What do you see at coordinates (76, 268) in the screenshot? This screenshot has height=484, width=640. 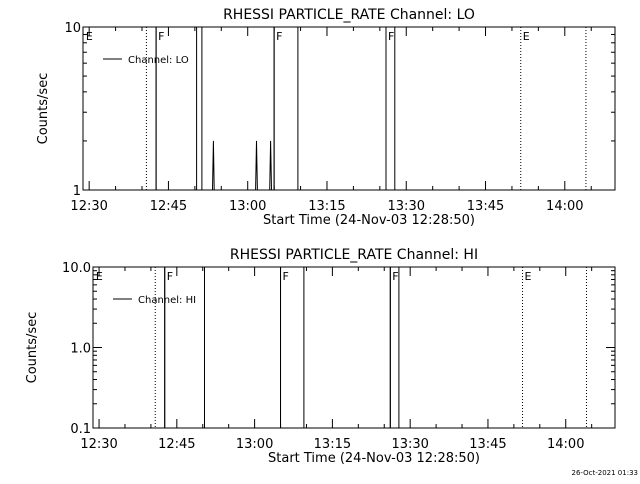 I see `y-tick-label: 10.0` at bounding box center [76, 268].